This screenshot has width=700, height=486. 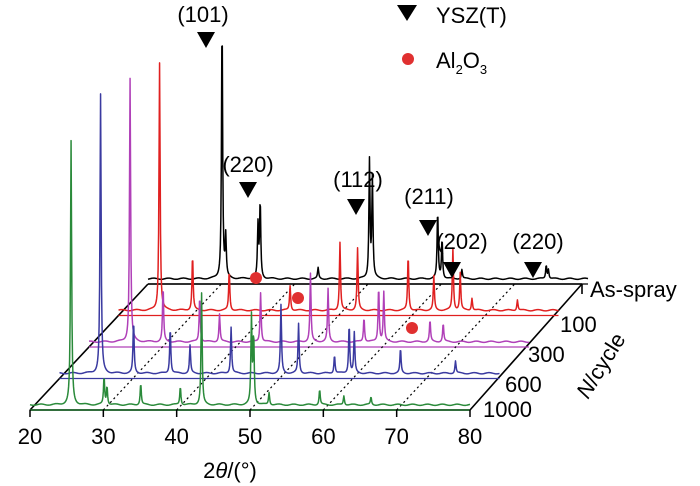 What do you see at coordinates (537, 241) in the screenshot?
I see `peak-label-220b: (220)` at bounding box center [537, 241].